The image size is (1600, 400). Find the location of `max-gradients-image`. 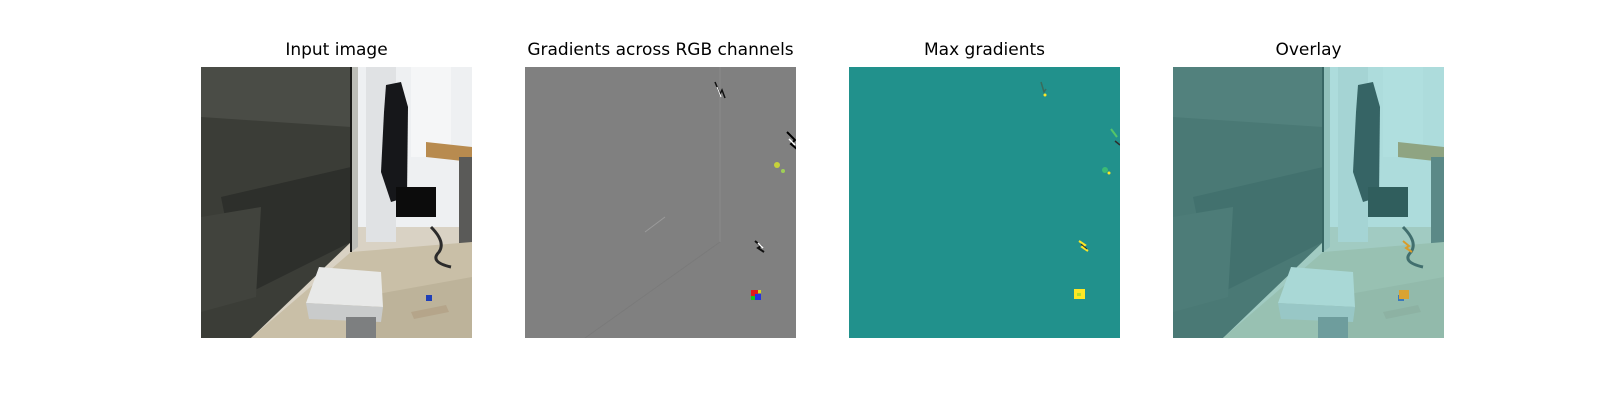

max-gradients-image is located at coordinates (984, 202).